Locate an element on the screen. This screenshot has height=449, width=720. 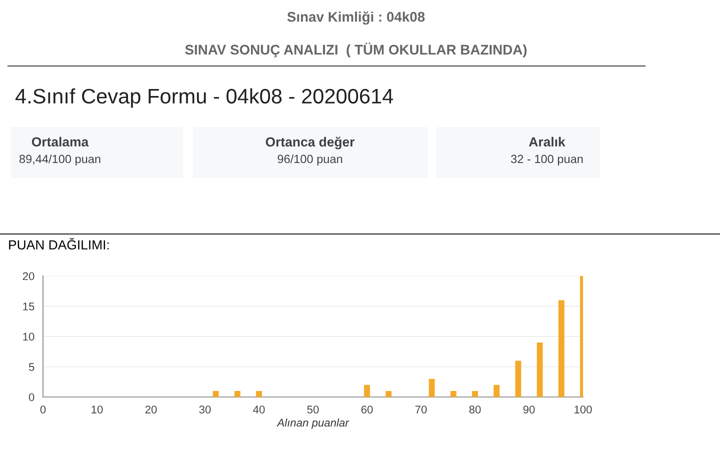
text: 4.Sınıf Cevap Formu - 04k08 - 20200614 is located at coordinates (204, 98).